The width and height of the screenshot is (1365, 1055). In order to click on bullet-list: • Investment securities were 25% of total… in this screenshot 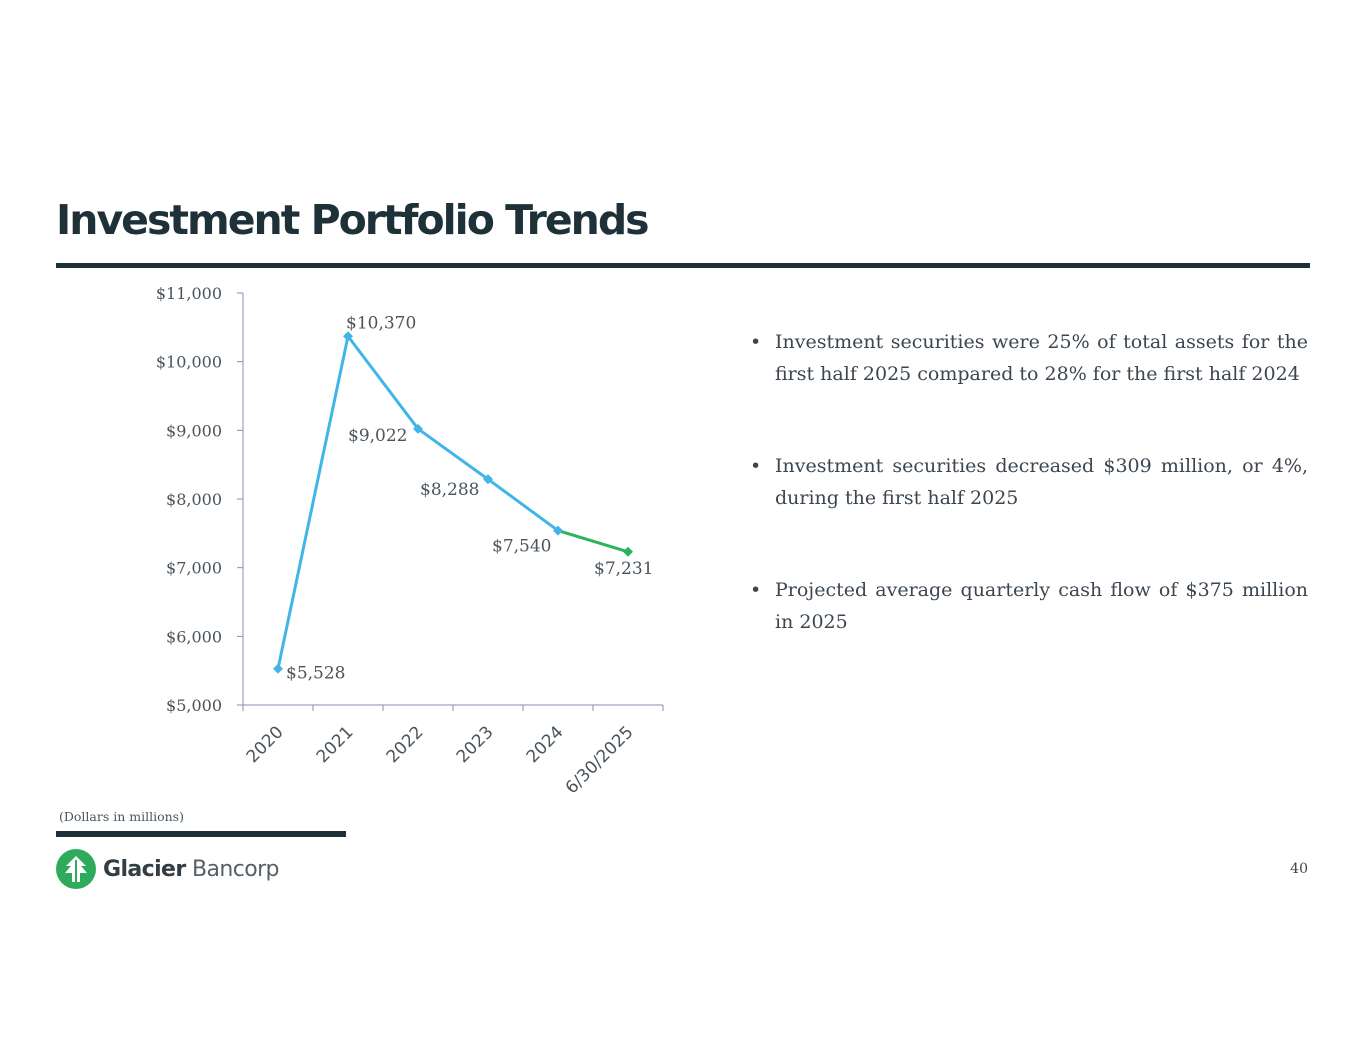, I will do `click(1029, 512)`.